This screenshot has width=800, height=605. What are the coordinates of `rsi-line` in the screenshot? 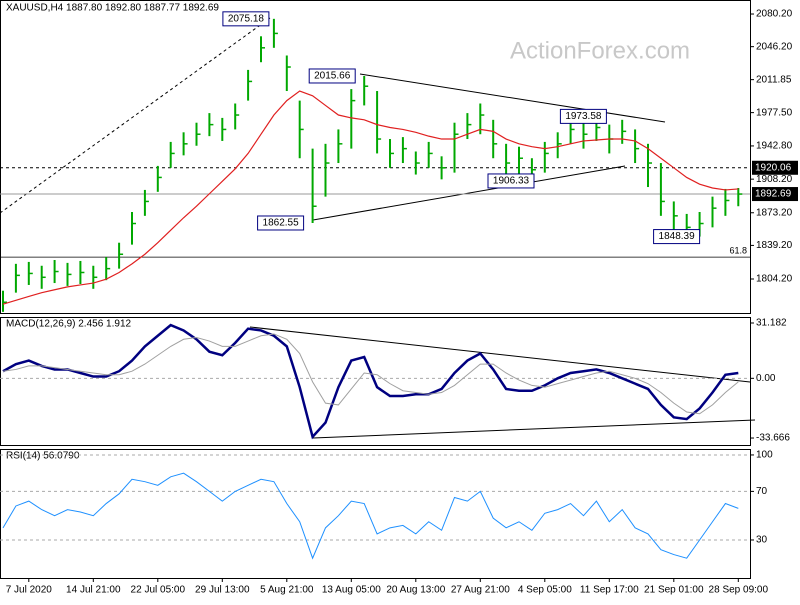 It's located at (370, 516).